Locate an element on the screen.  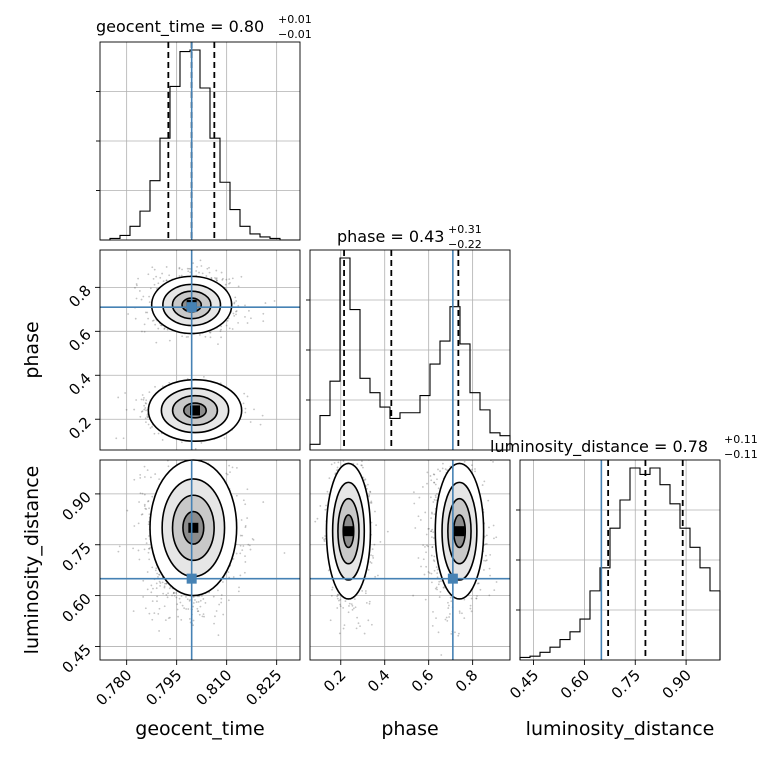
truth-point-r2c0 is located at coordinates (191, 578).